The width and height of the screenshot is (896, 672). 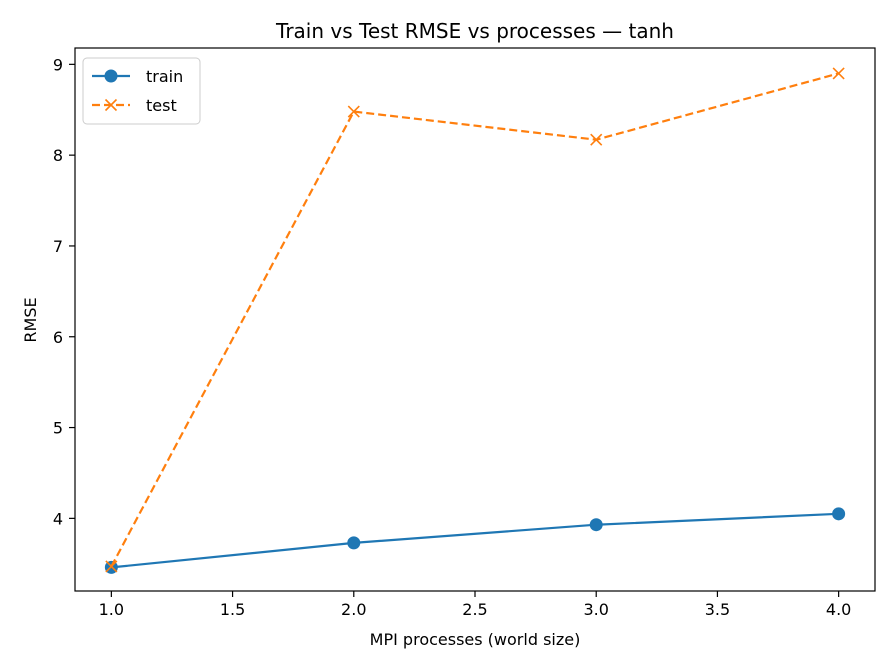 What do you see at coordinates (164, 76) in the screenshot?
I see `legend-label: train` at bounding box center [164, 76].